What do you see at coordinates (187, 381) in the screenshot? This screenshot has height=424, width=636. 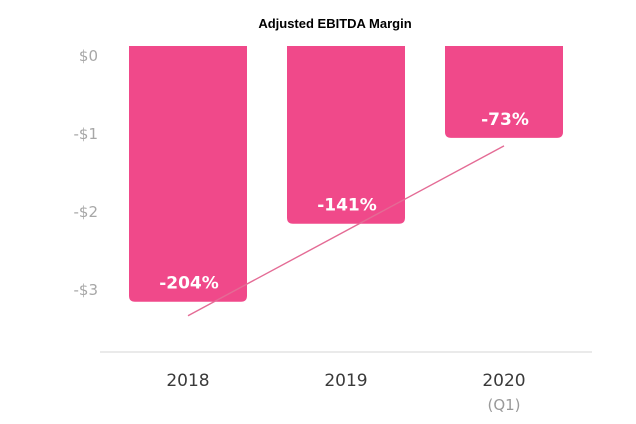 I see `x-tick-label: 2018` at bounding box center [187, 381].